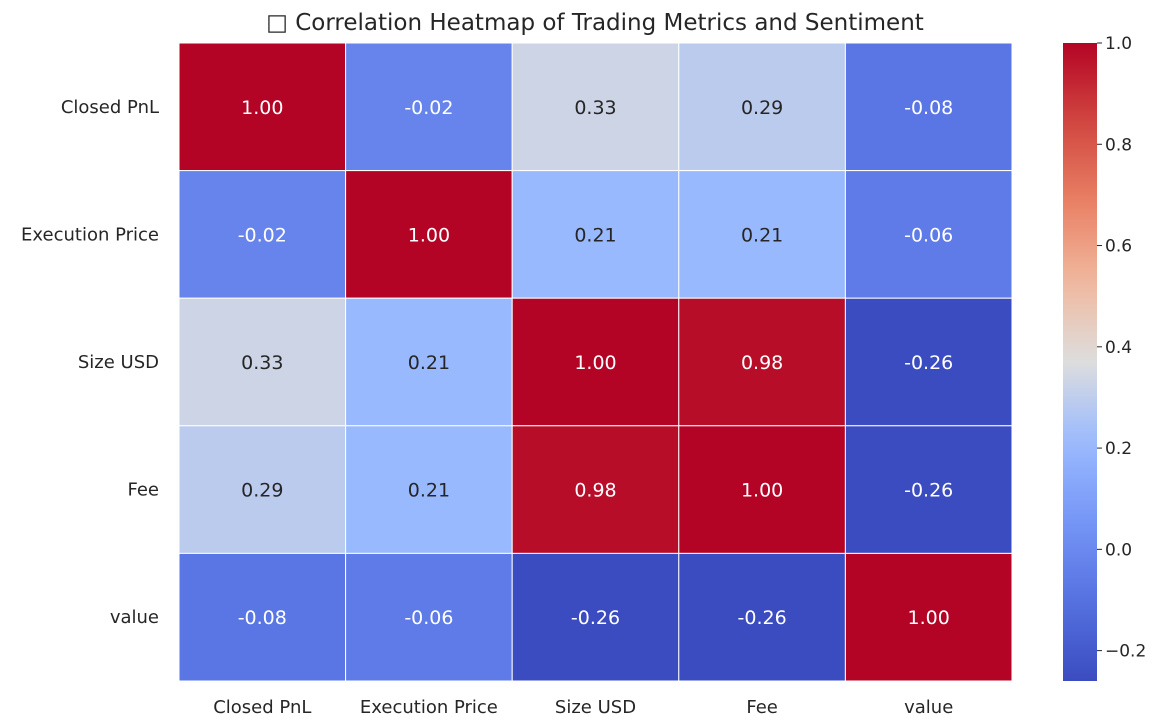  Describe the element at coordinates (1104, 357) in the screenshot. I see `colorbar: 1.0 0.8 0.6 0.4 0.2 0.0 −0.2` at that location.